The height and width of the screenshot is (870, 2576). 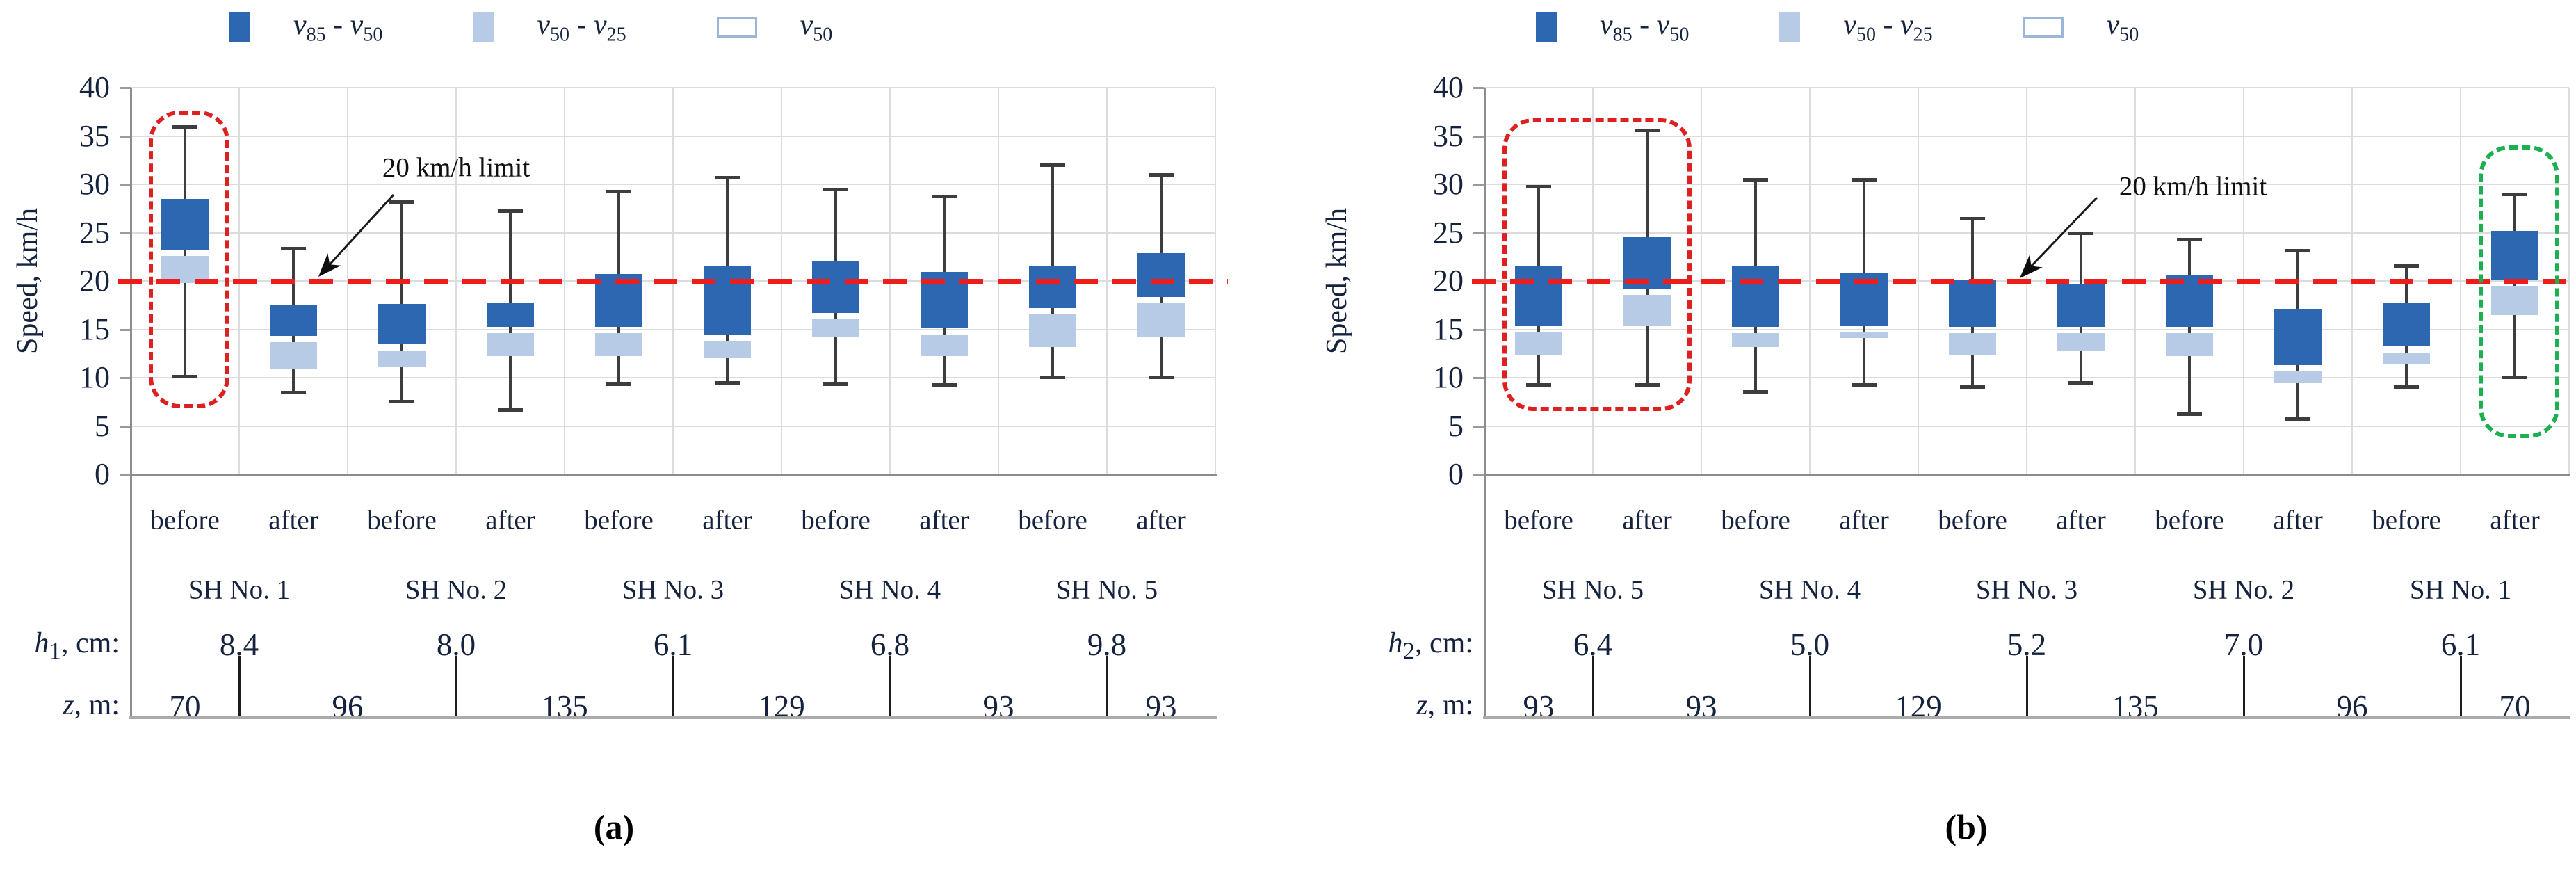 What do you see at coordinates (1107, 645) in the screenshot?
I see `hump-height-value: 9.8` at bounding box center [1107, 645].